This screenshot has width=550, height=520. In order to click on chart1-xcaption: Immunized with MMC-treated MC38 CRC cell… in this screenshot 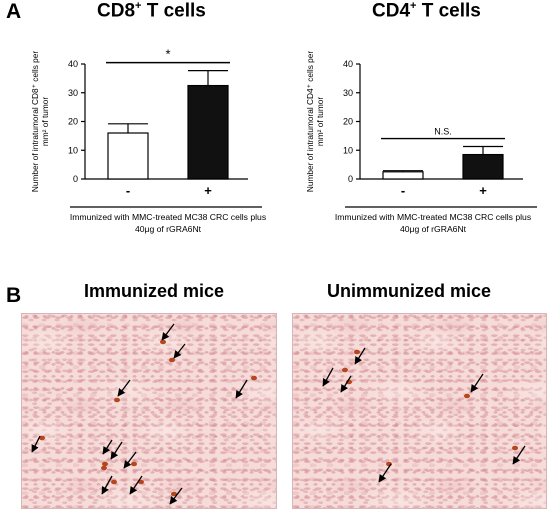, I will do `click(168, 223)`.